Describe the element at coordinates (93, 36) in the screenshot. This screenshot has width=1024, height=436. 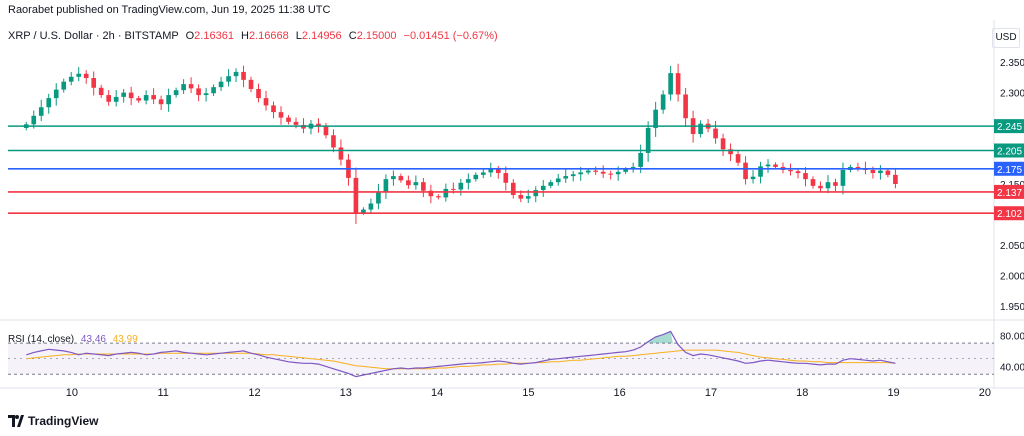
I see `symbol-title: XRP / U.S. Dollar · 2h · BITSTAMP` at that location.